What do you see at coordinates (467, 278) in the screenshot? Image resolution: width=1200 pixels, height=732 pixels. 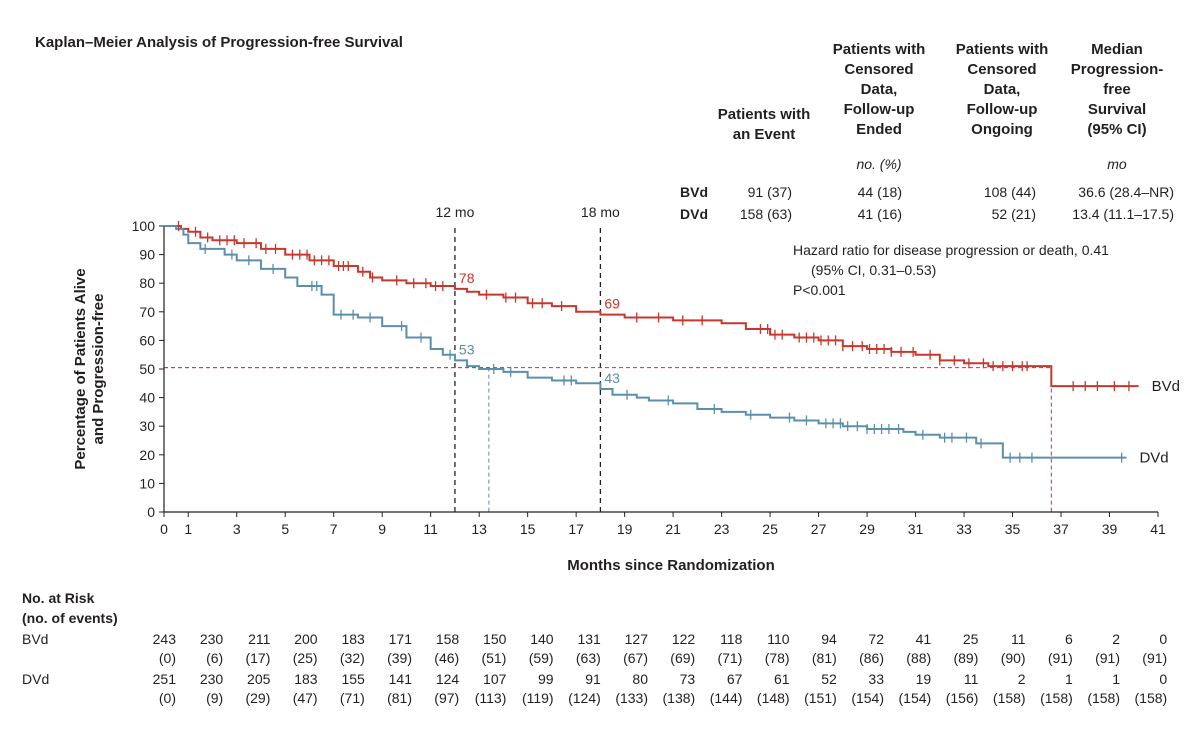 I see `data-label-bvd: 78` at bounding box center [467, 278].